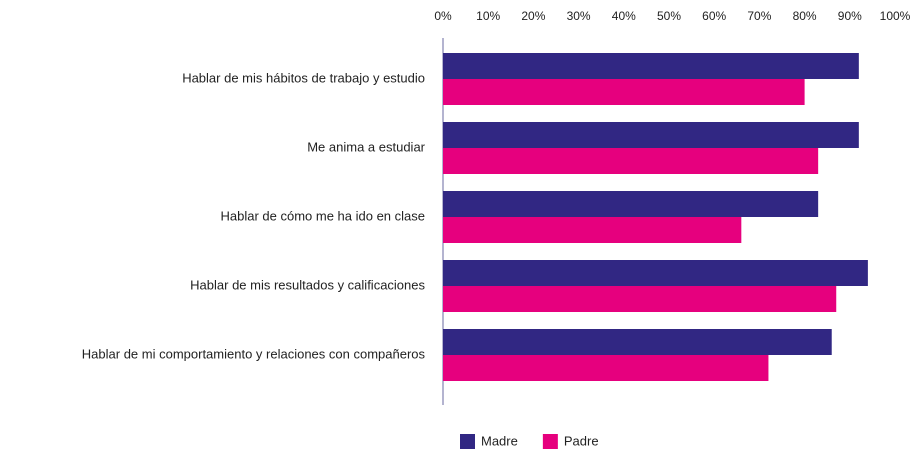 This screenshot has height=451, width=921. I want to click on x-tick-label: 80%, so click(805, 16).